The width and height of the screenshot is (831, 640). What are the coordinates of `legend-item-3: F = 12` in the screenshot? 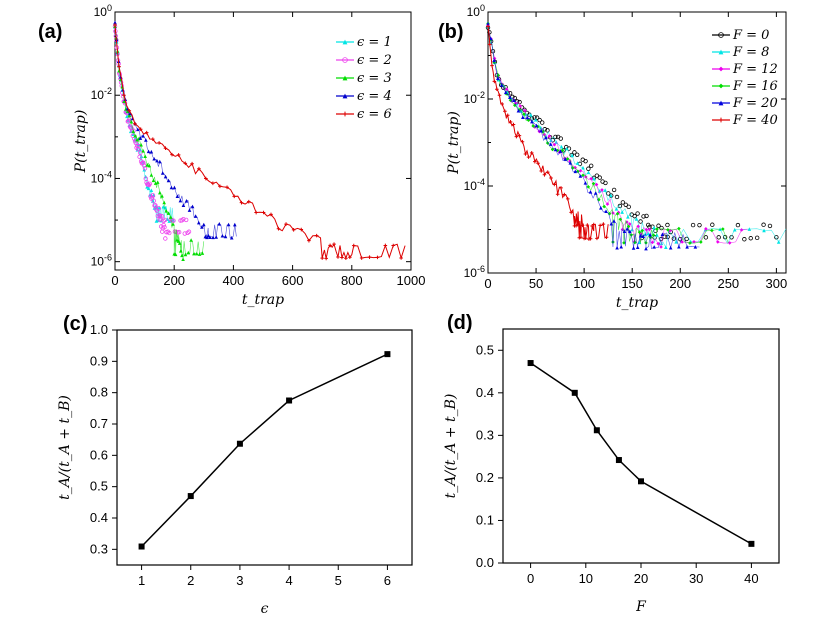 It's located at (745, 69).